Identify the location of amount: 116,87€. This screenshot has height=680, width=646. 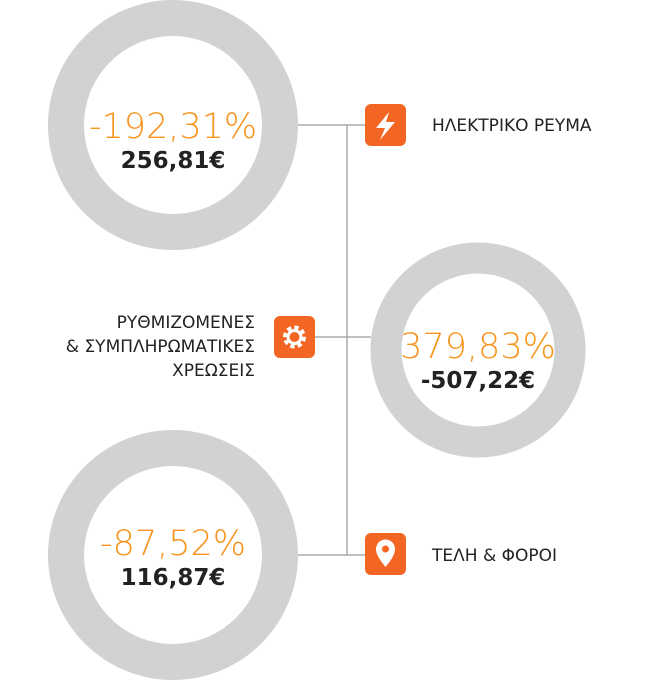
(173, 578).